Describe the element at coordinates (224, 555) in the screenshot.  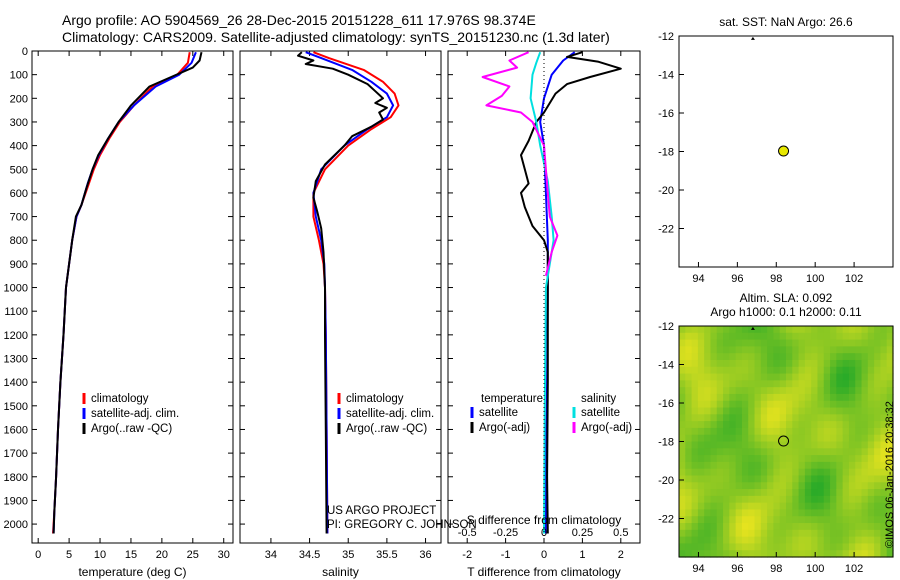
I see `temperature-xtick-label: 30` at that location.